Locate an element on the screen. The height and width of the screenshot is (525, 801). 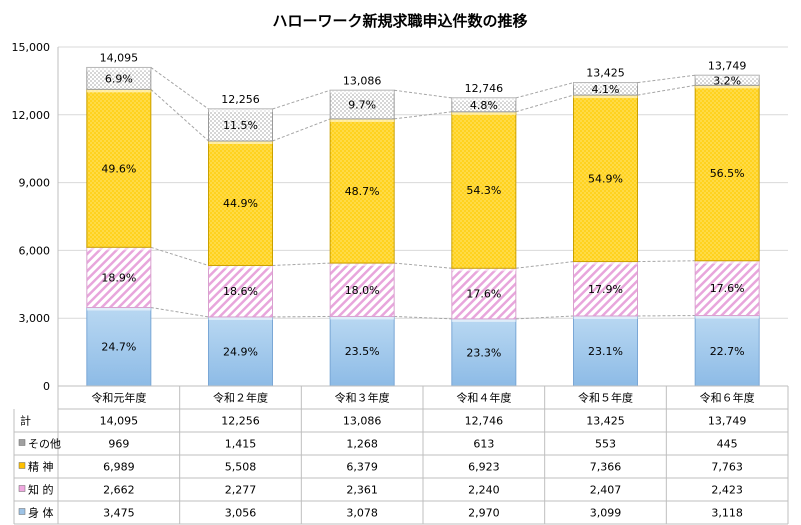
percent-label: 23.1% is located at coordinates (605, 351).